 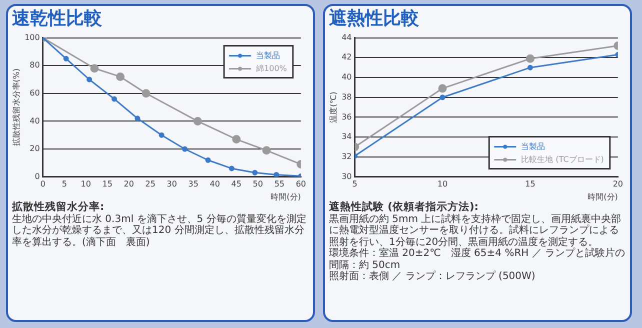 I want to click on y-tick-label: 38, so click(x=347, y=97).